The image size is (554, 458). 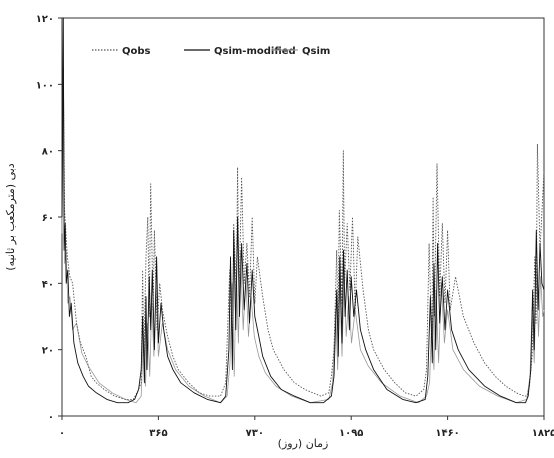 I want to click on y-tick-label: ۰, so click(x=51, y=417).